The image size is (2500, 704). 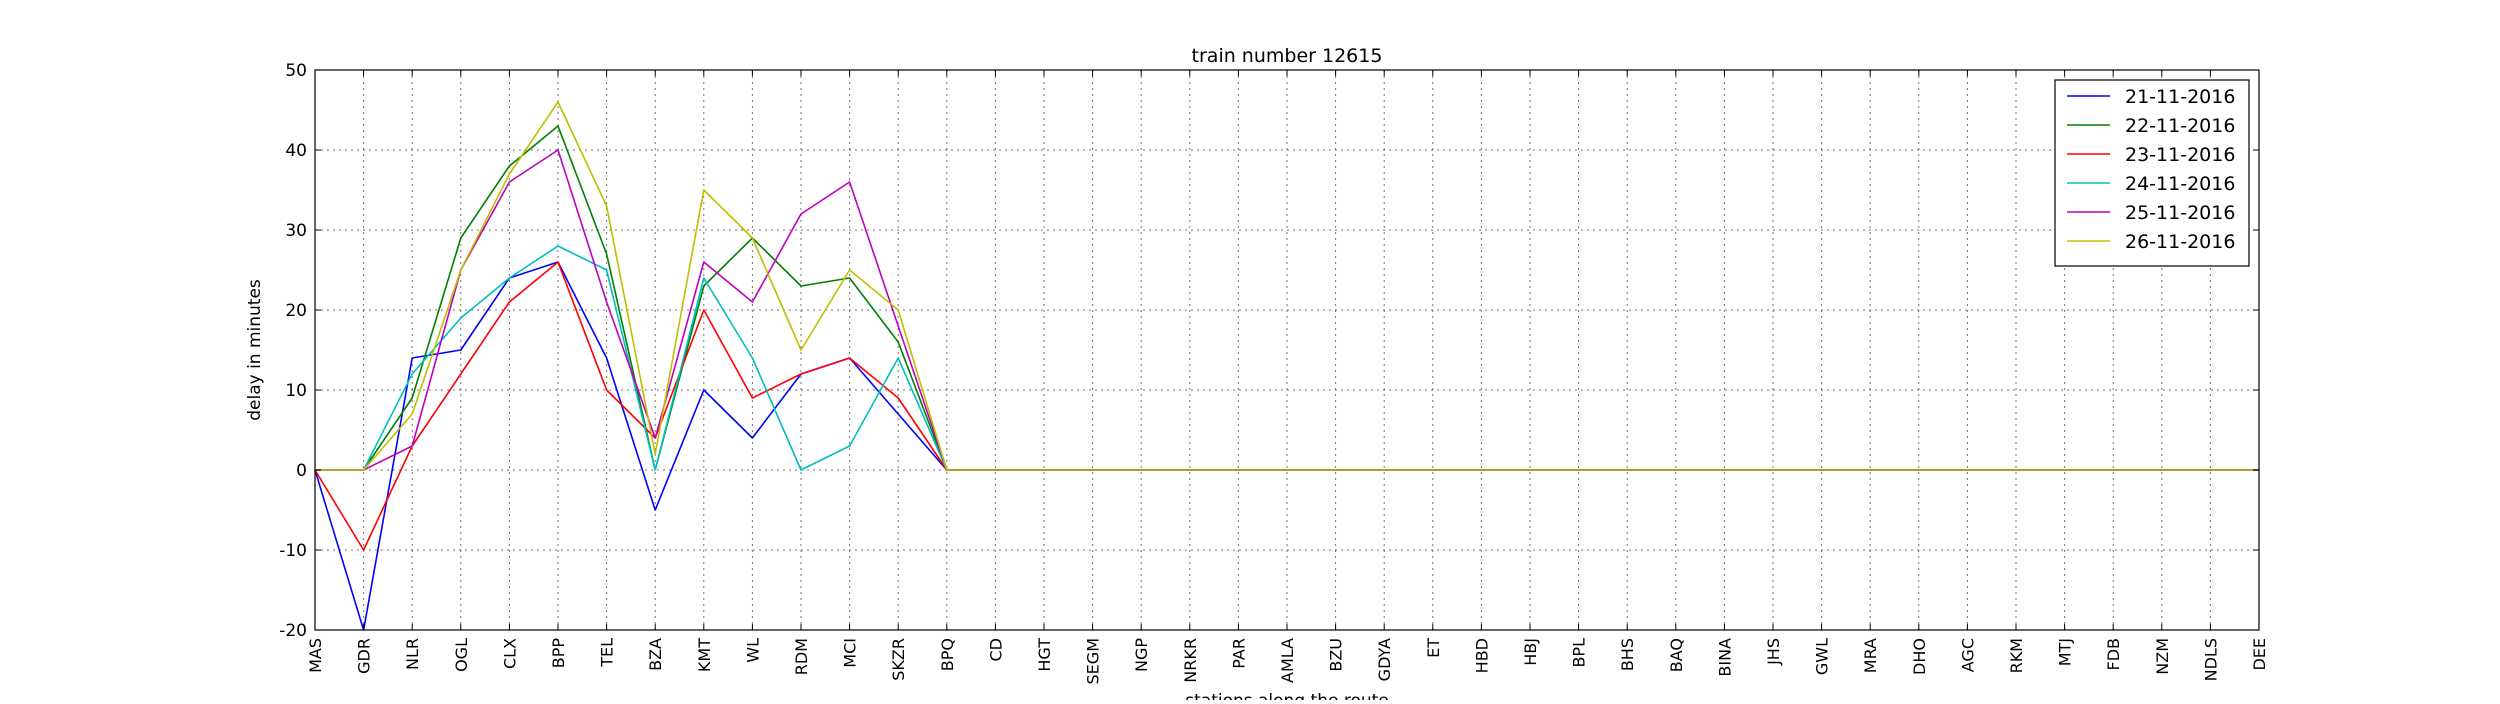 What do you see at coordinates (2016, 655) in the screenshot?
I see `x-tick-label: RKM` at bounding box center [2016, 655].